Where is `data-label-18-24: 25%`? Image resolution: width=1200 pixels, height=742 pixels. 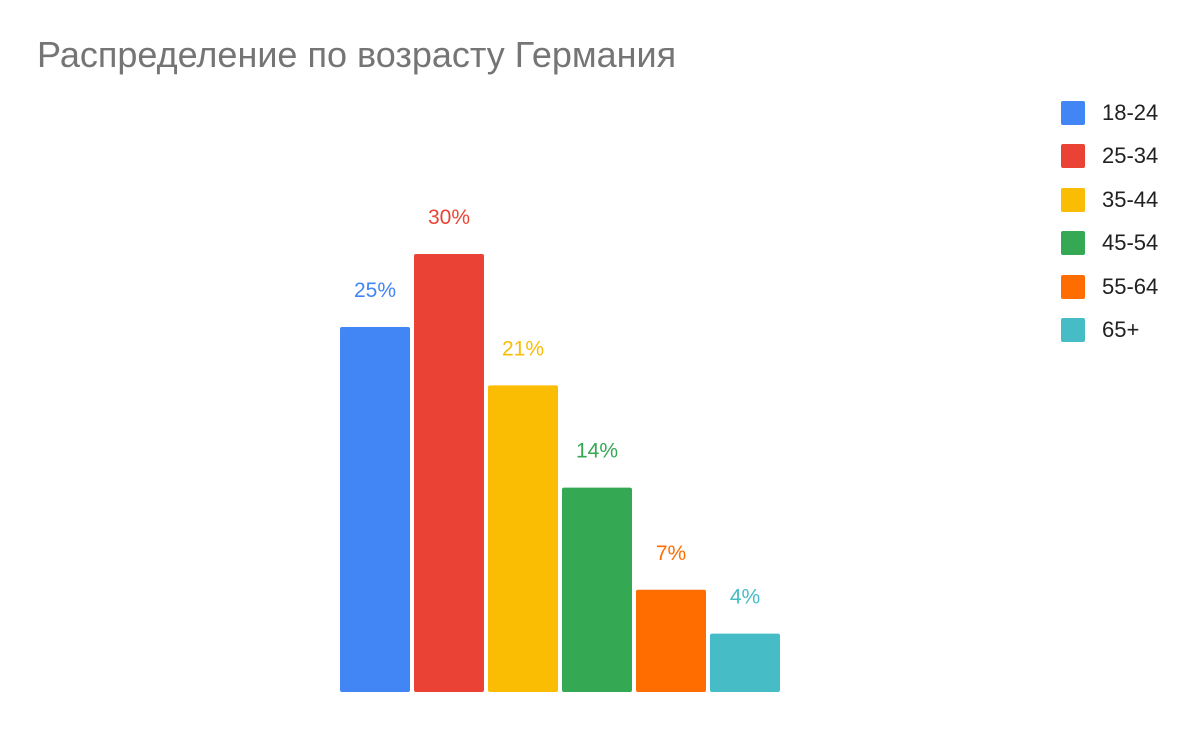
data-label-18-24: 25% is located at coordinates (375, 290).